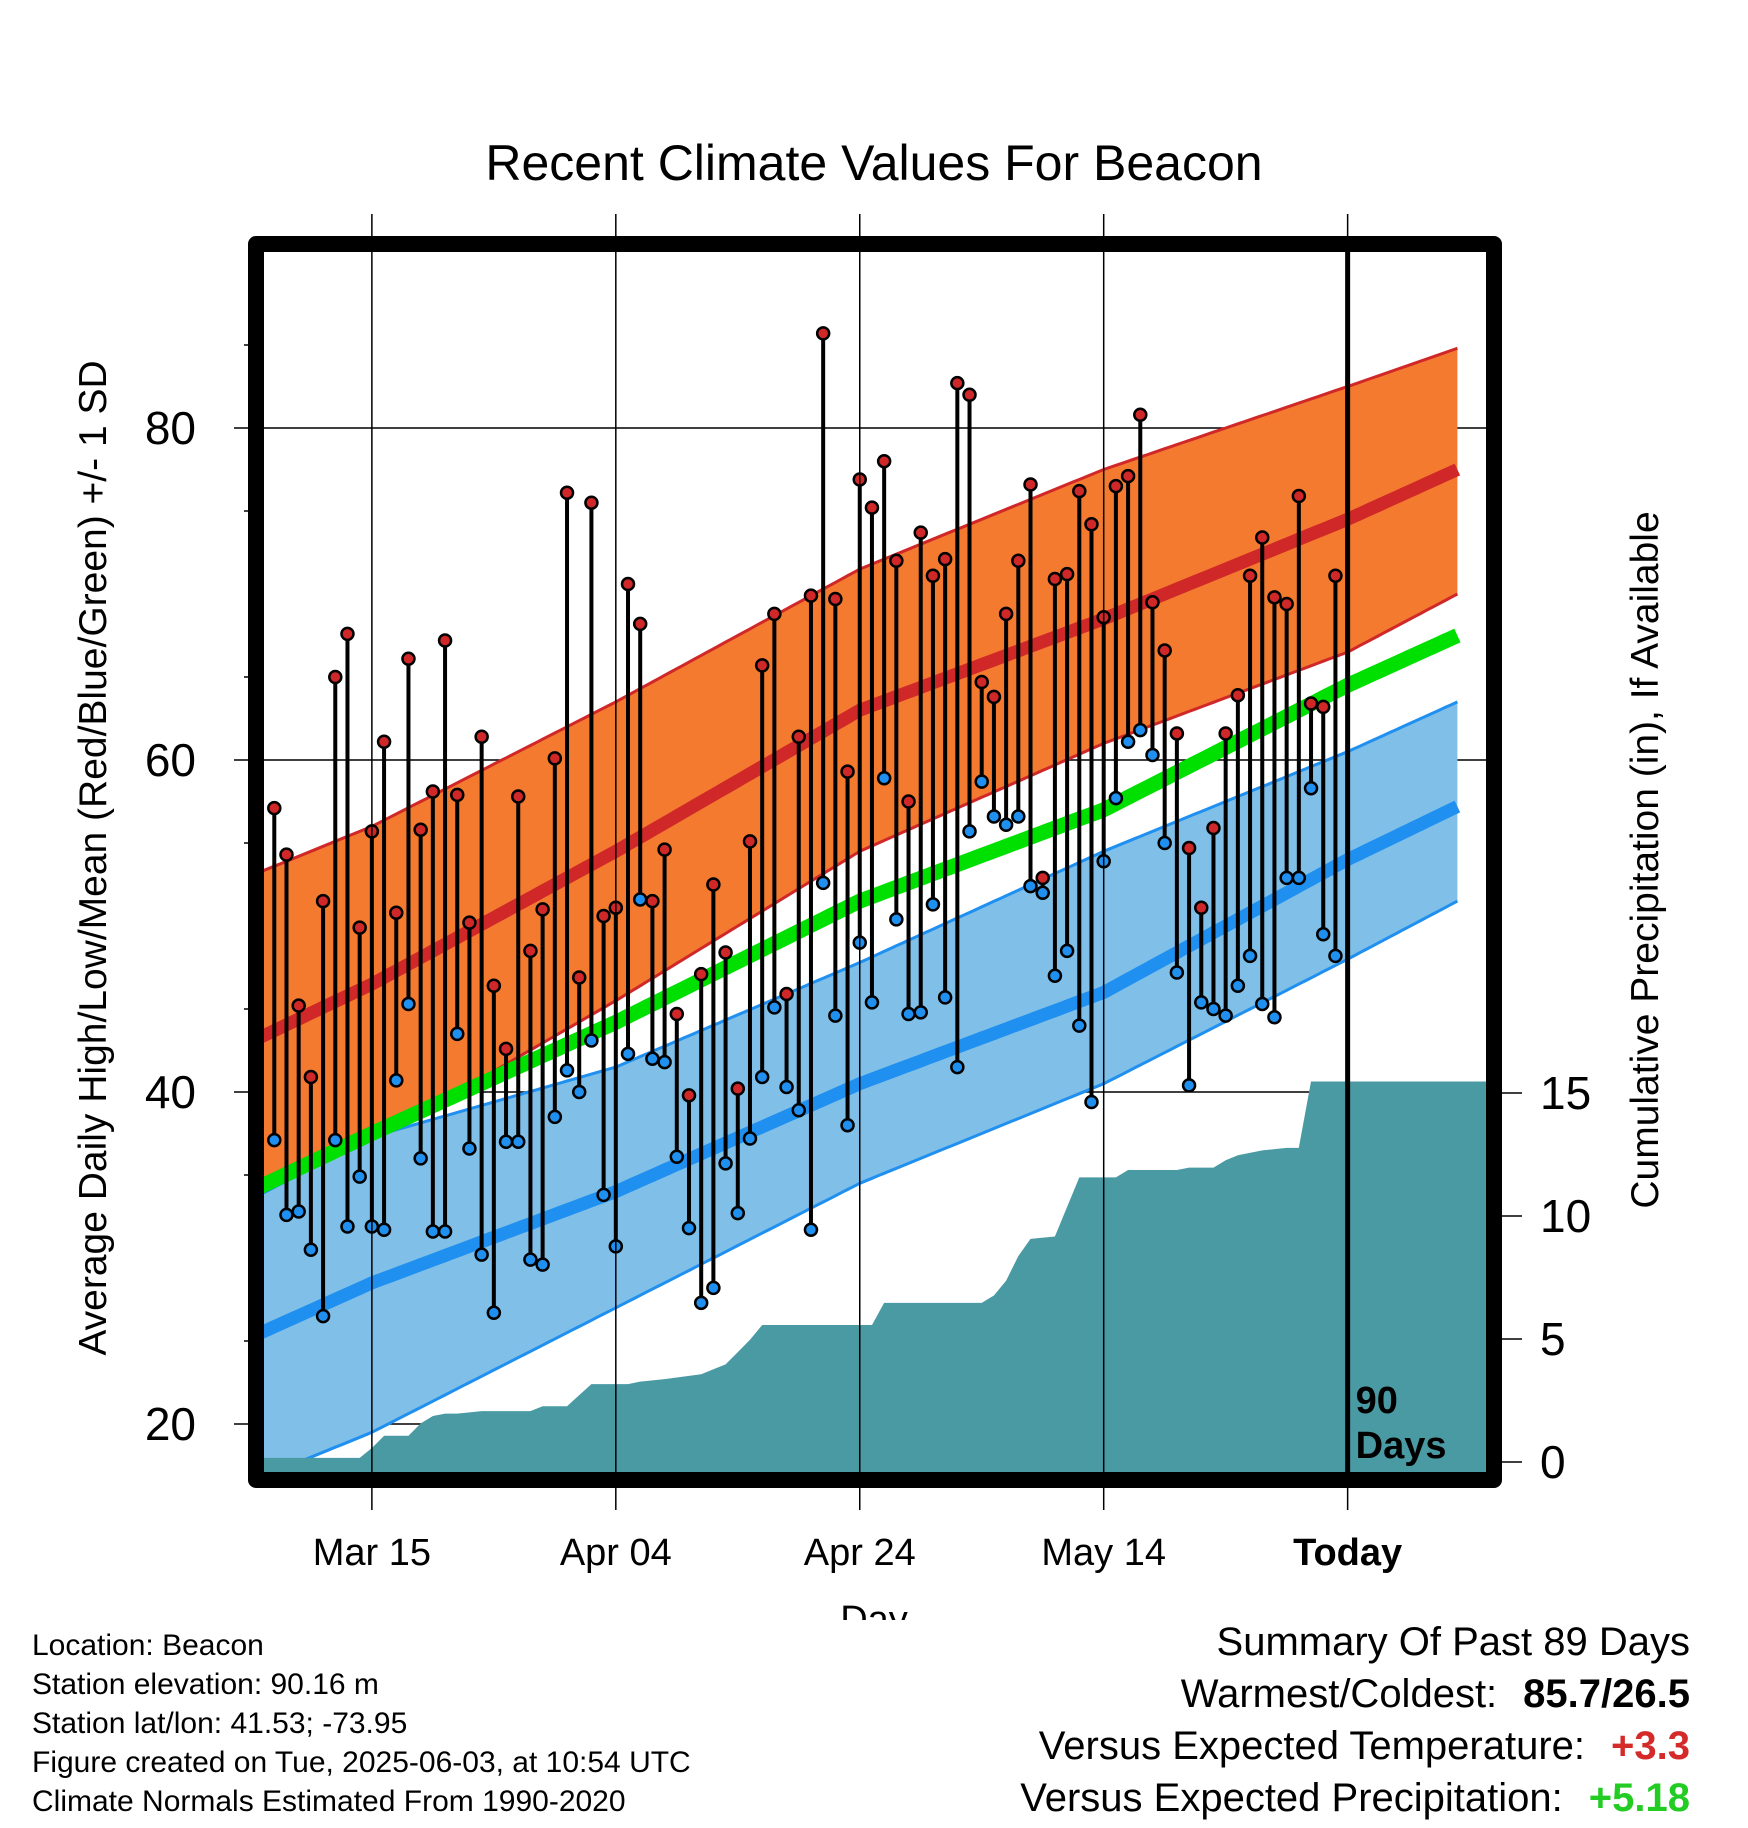  I want to click on y2-tick-label: 5, so click(1553, 1339).